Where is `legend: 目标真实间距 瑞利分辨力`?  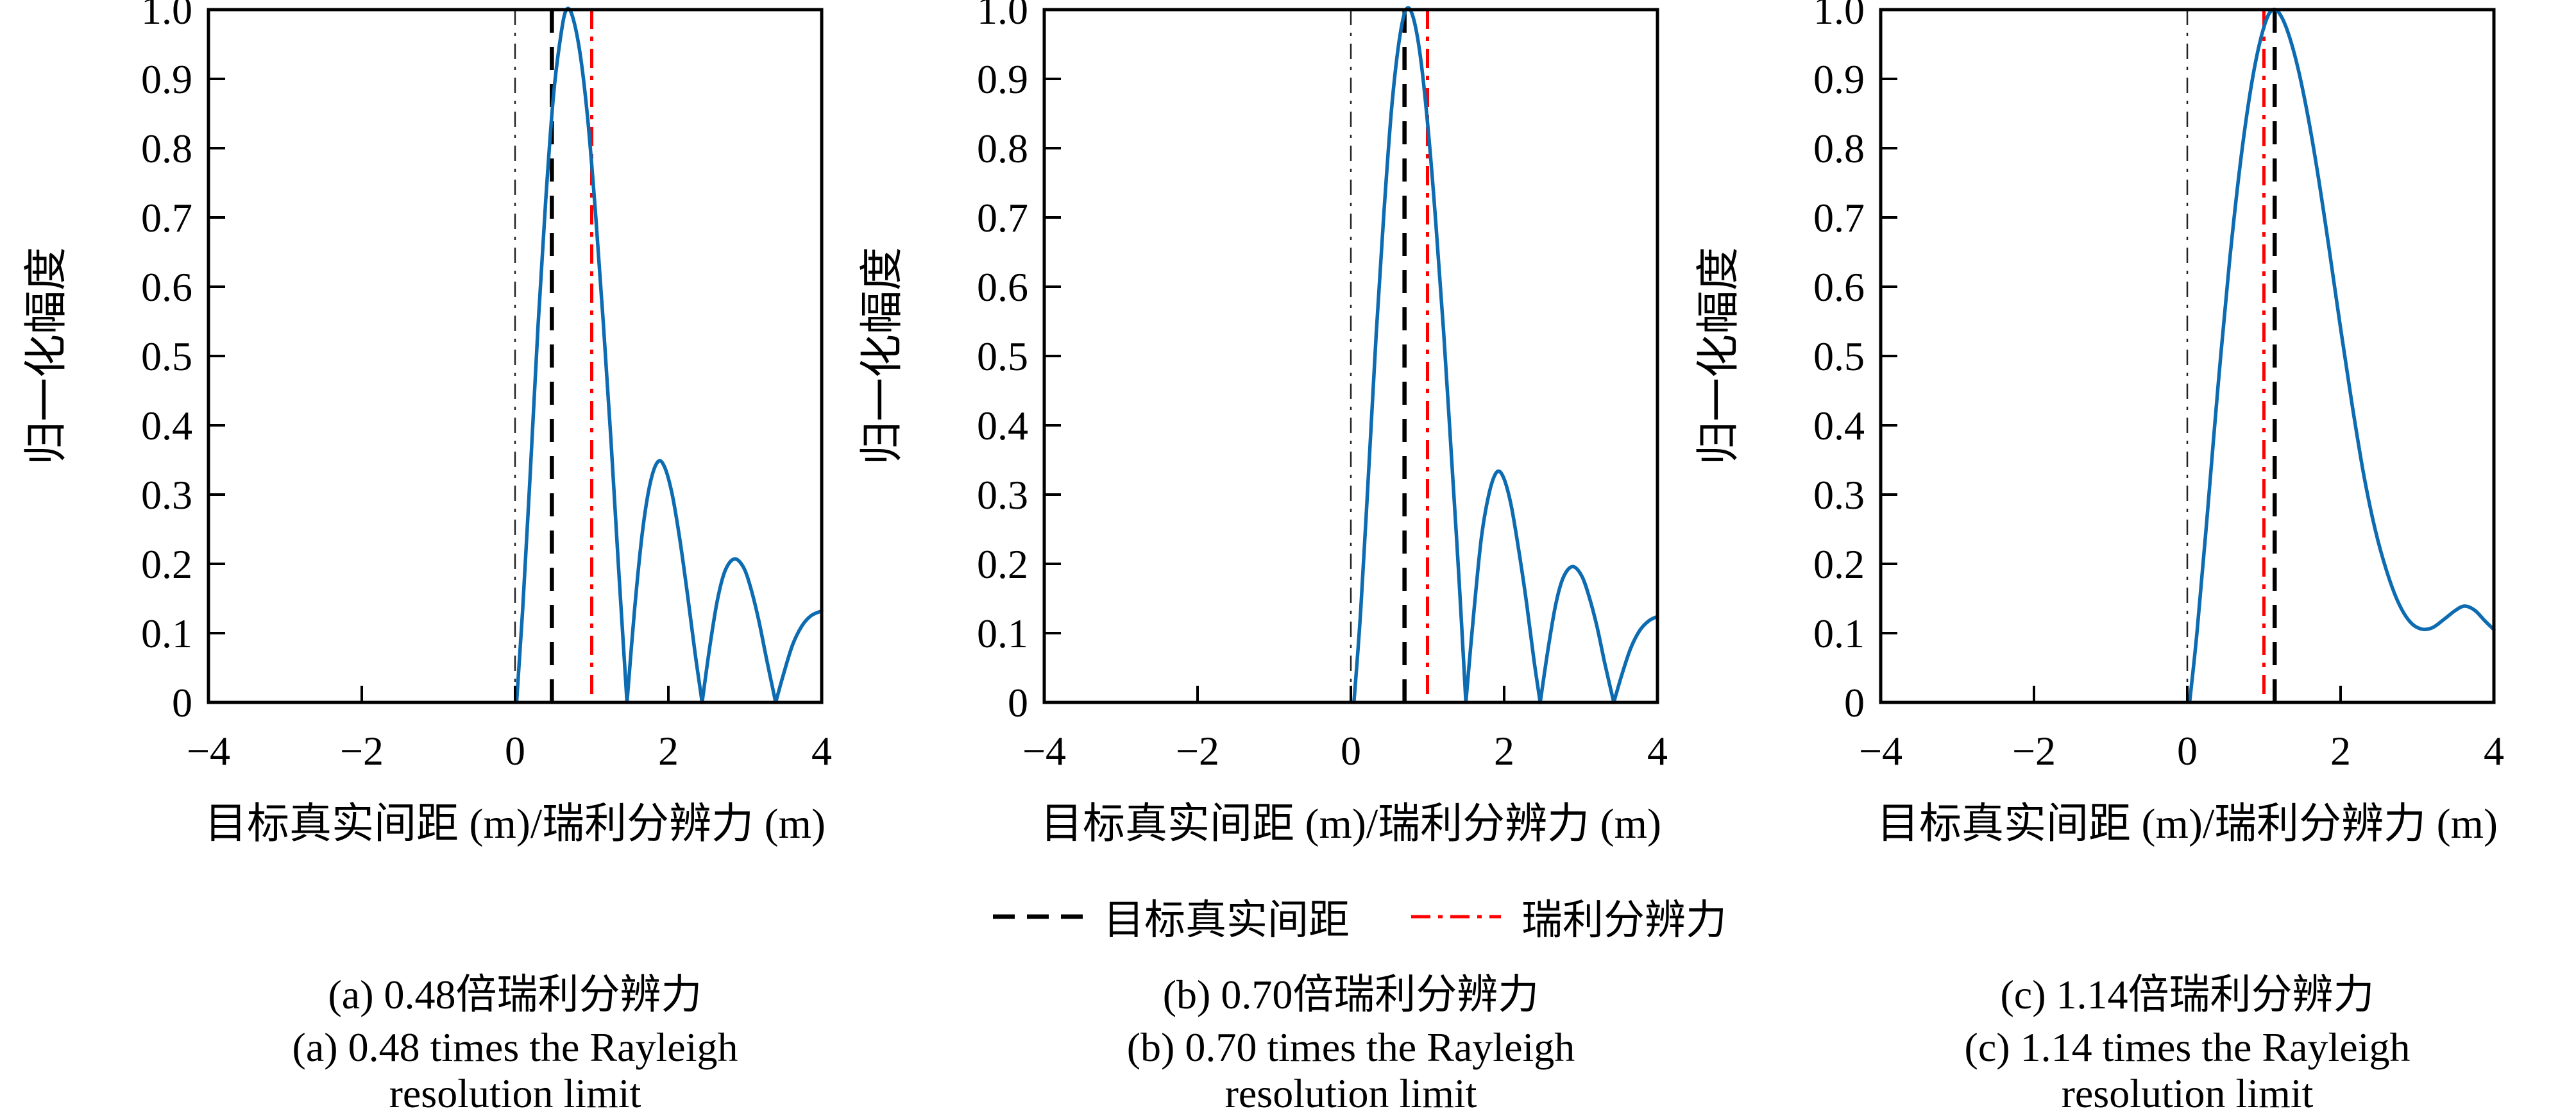
legend: 目标真实间距 瑞利分辨力 is located at coordinates (1360, 917).